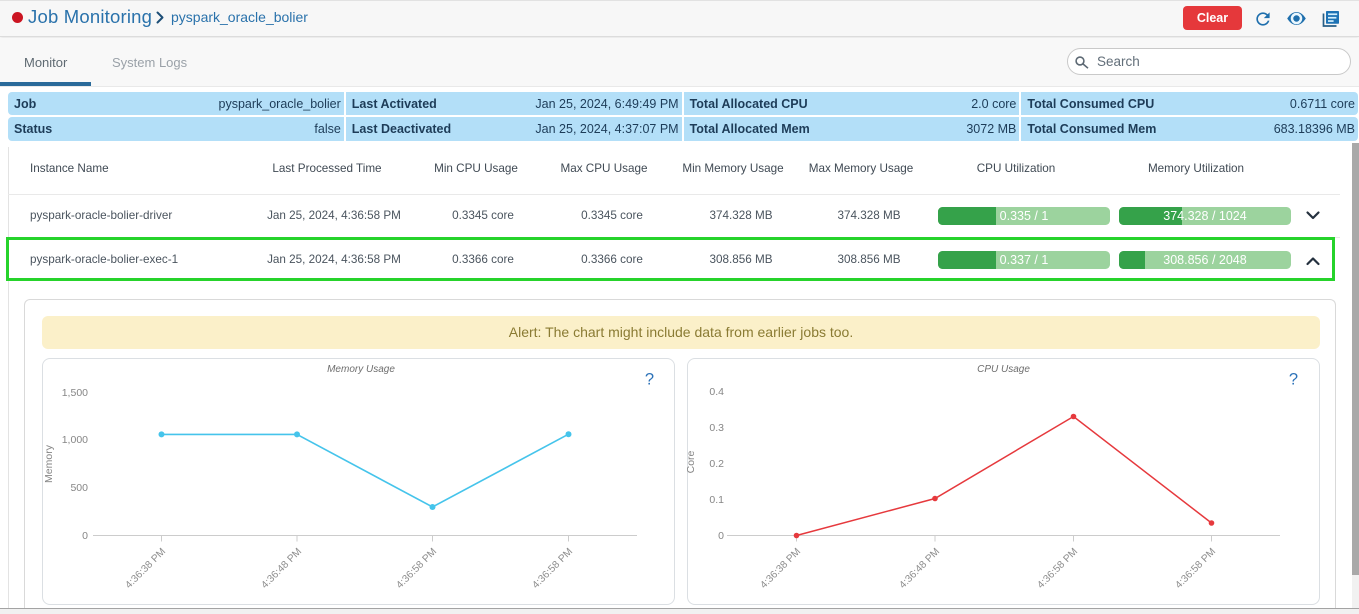 The image size is (1359, 614). What do you see at coordinates (79, 488) in the screenshot?
I see `svg-text: 500` at bounding box center [79, 488].